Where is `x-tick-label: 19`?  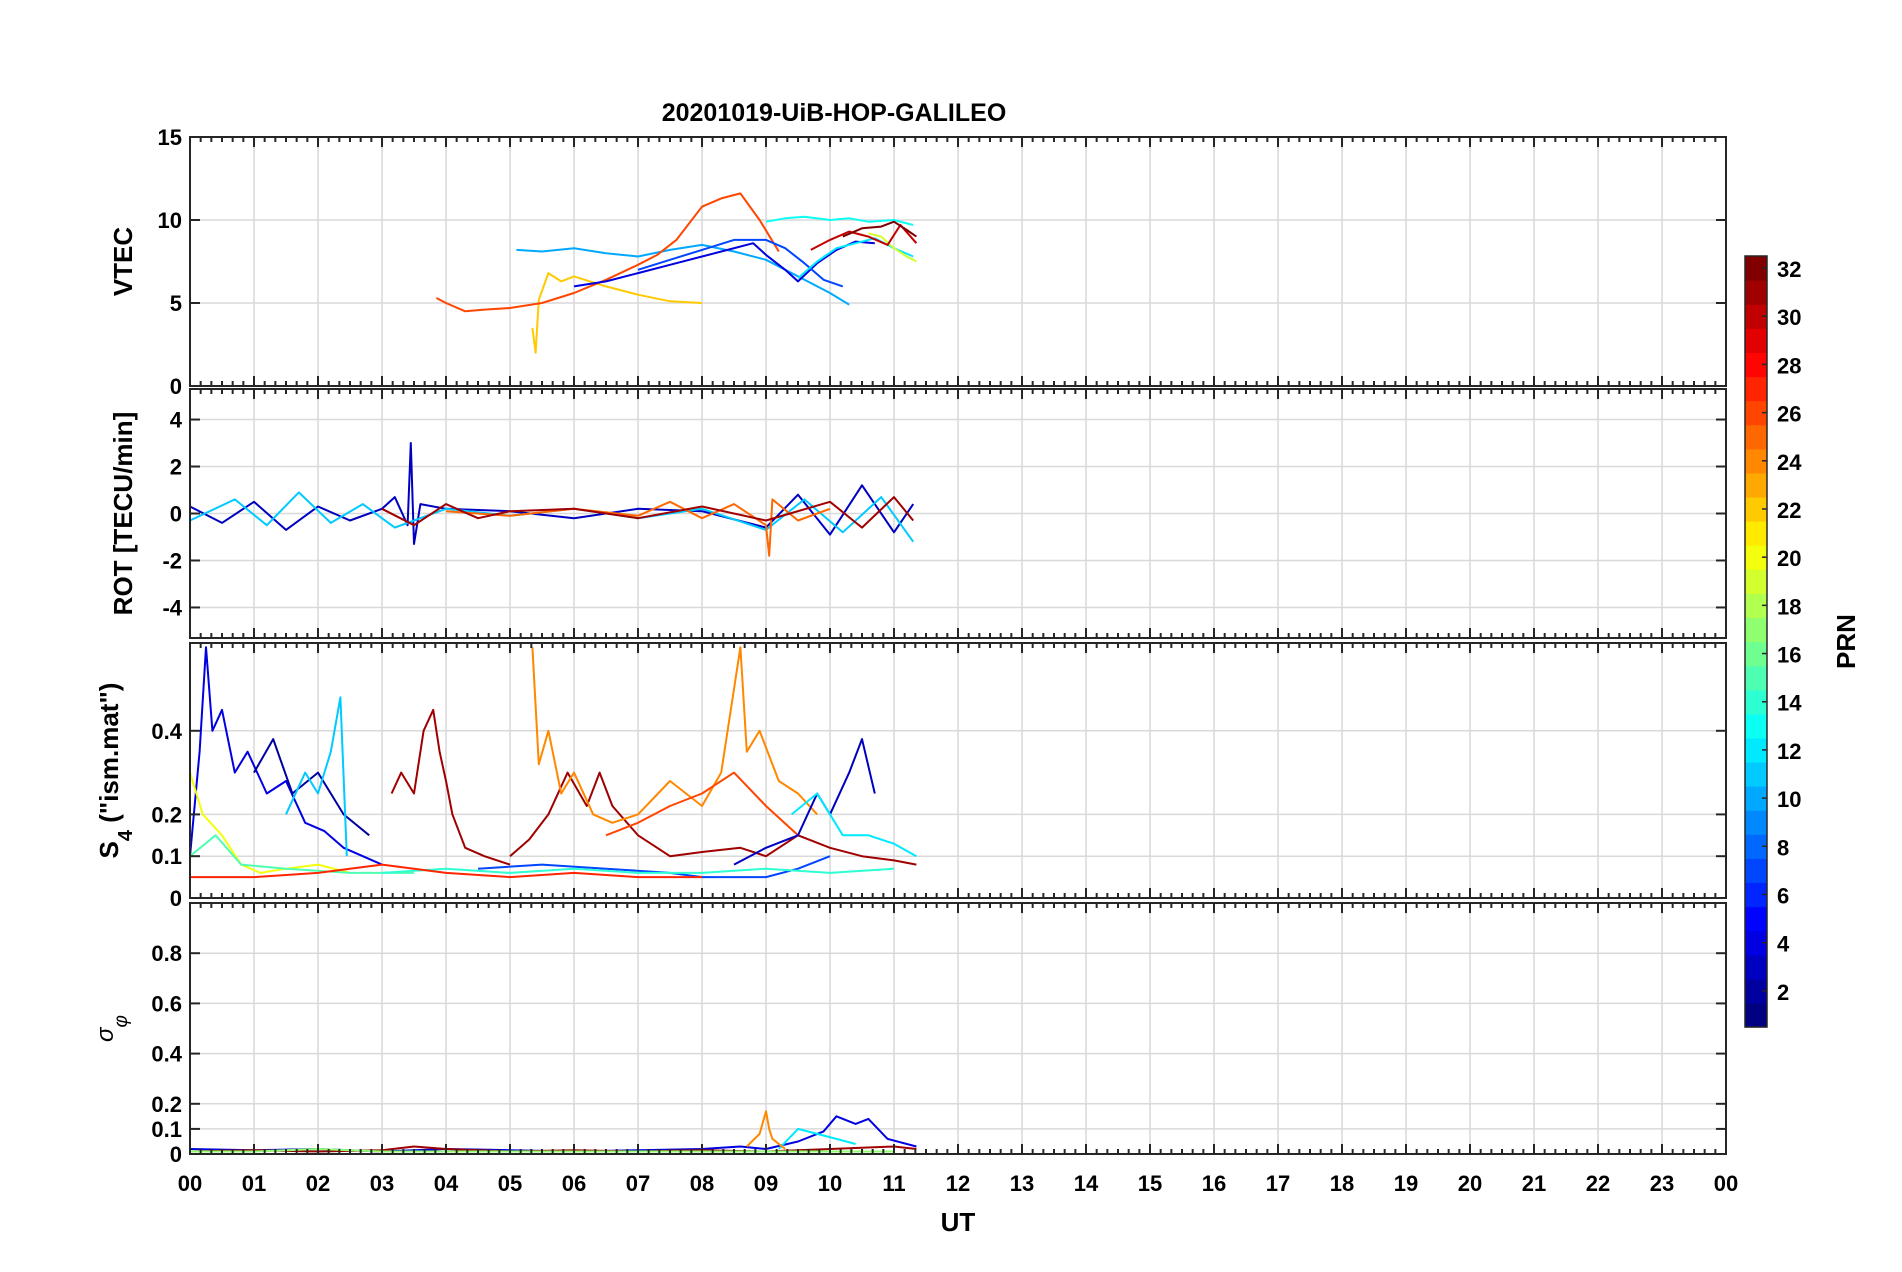 x-tick-label: 19 is located at coordinates (1406, 1183).